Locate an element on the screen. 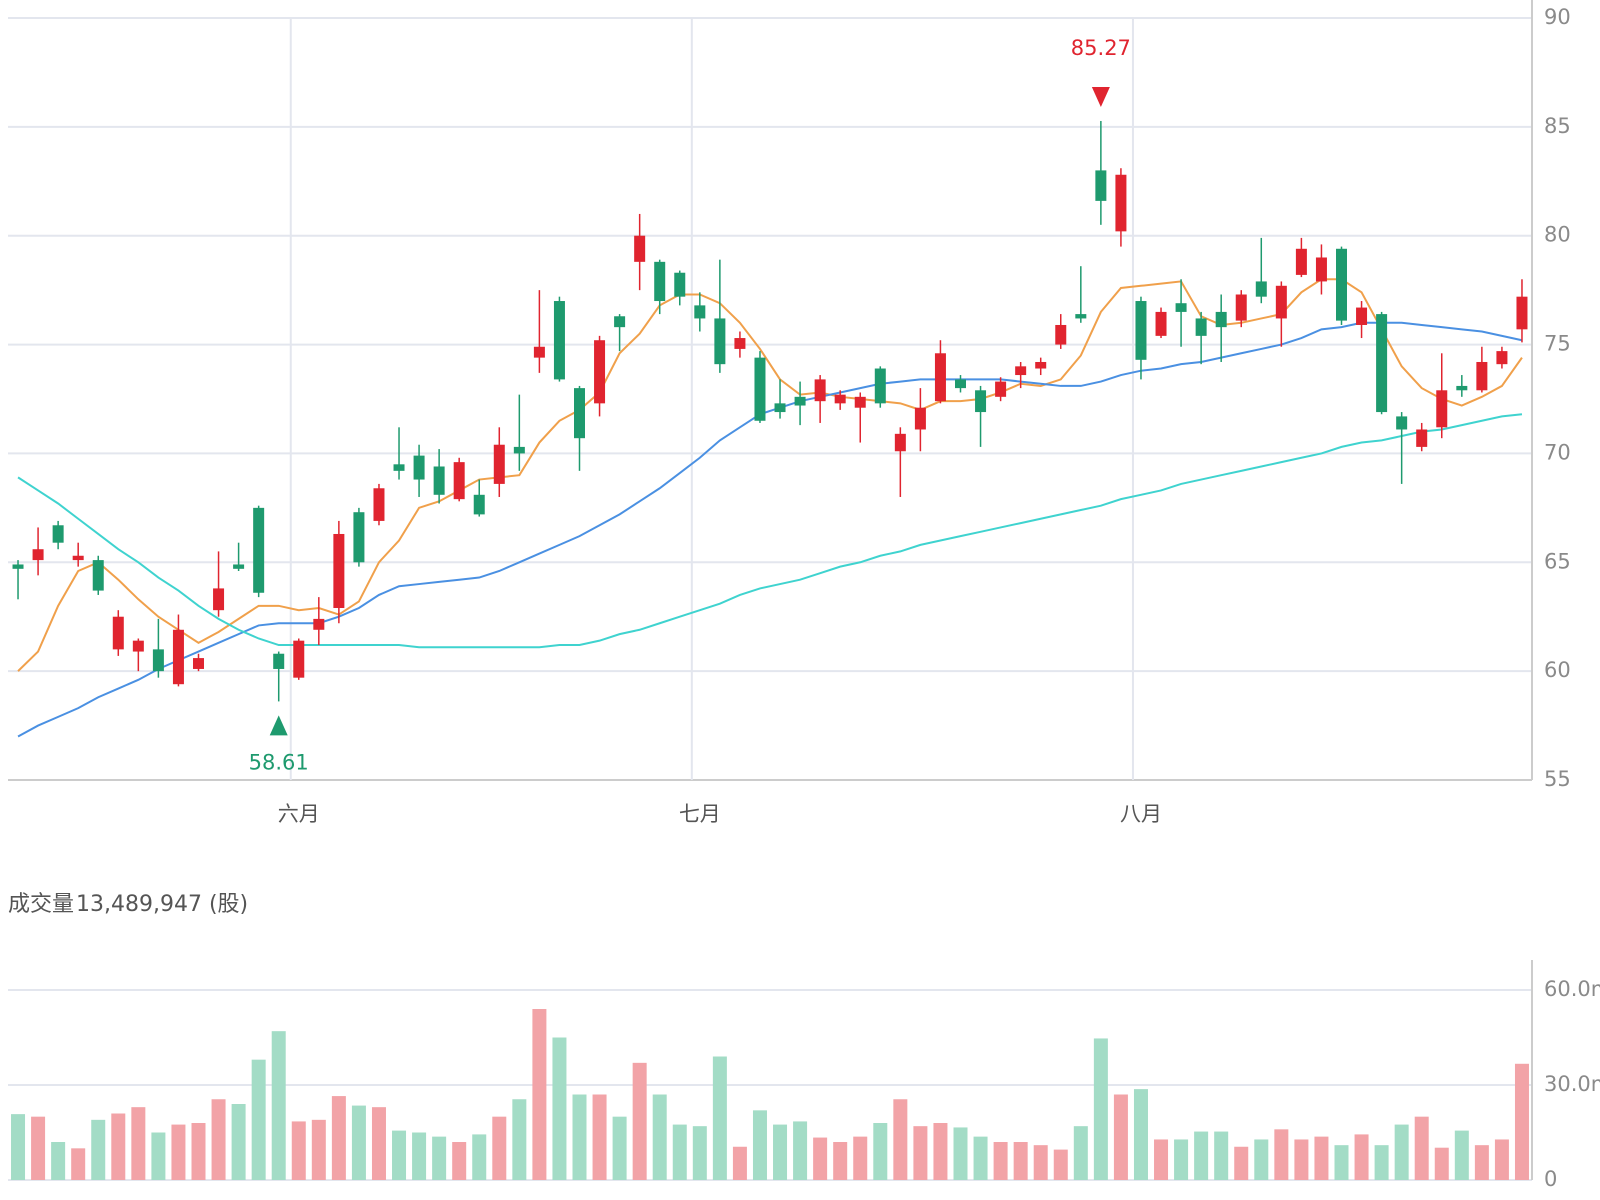 The image size is (1600, 1200). y-tick-label: 60 is located at coordinates (1557, 670).